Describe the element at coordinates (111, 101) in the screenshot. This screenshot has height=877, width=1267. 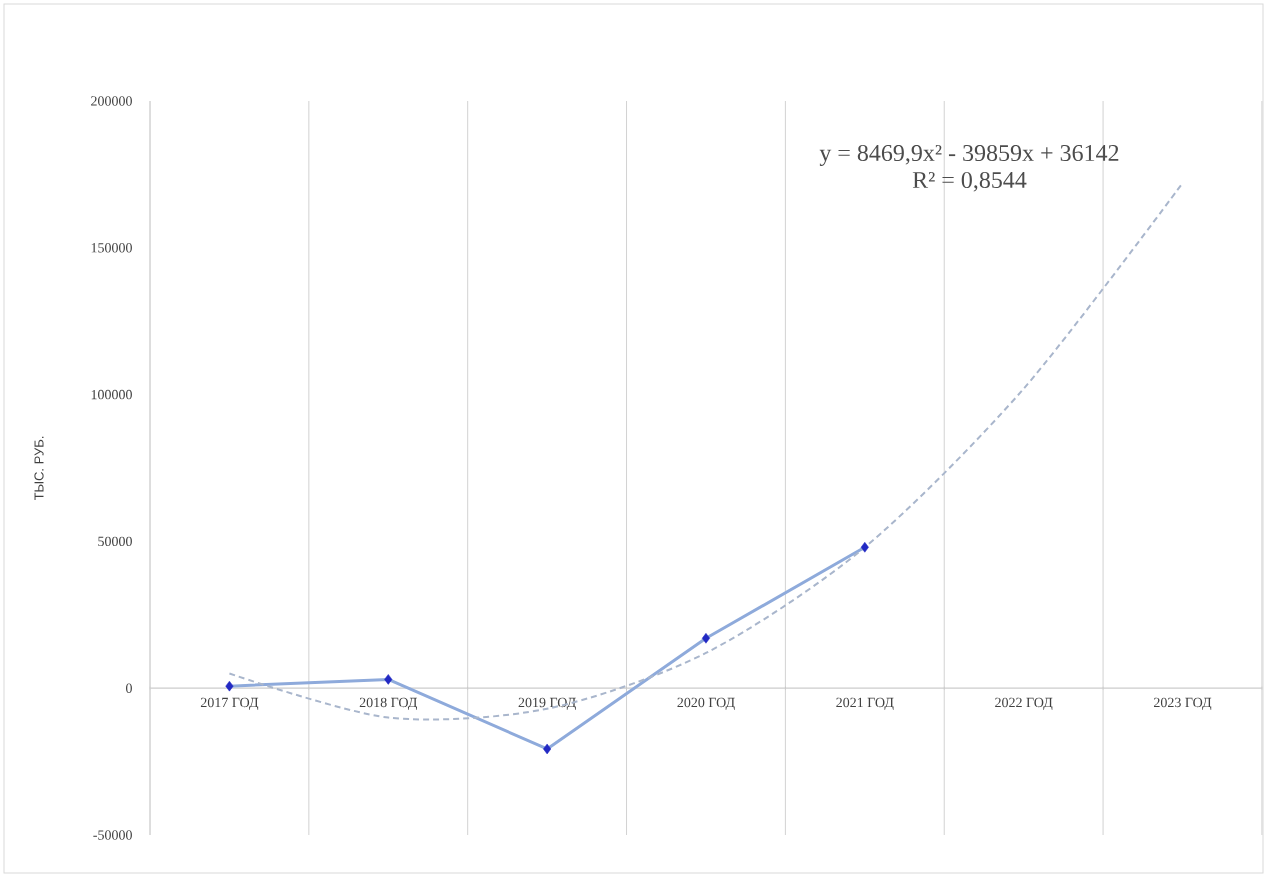
I see `y-tick-label: 200000` at that location.